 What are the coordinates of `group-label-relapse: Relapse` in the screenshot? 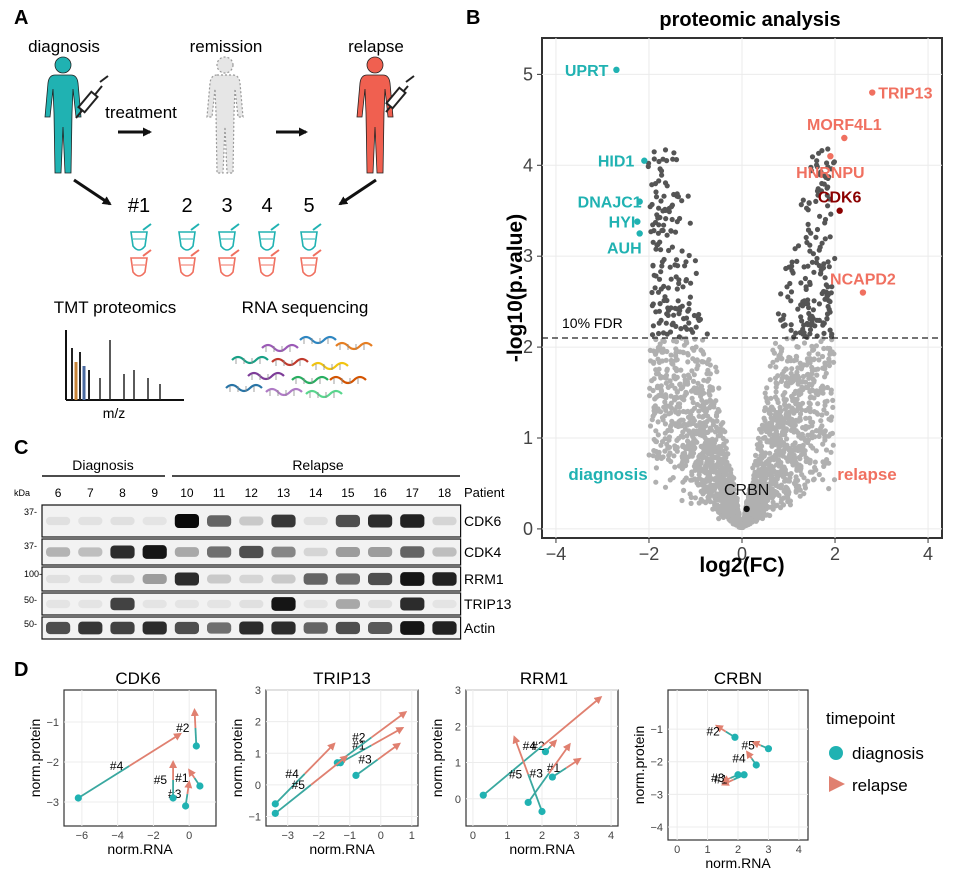 It's located at (318, 465).